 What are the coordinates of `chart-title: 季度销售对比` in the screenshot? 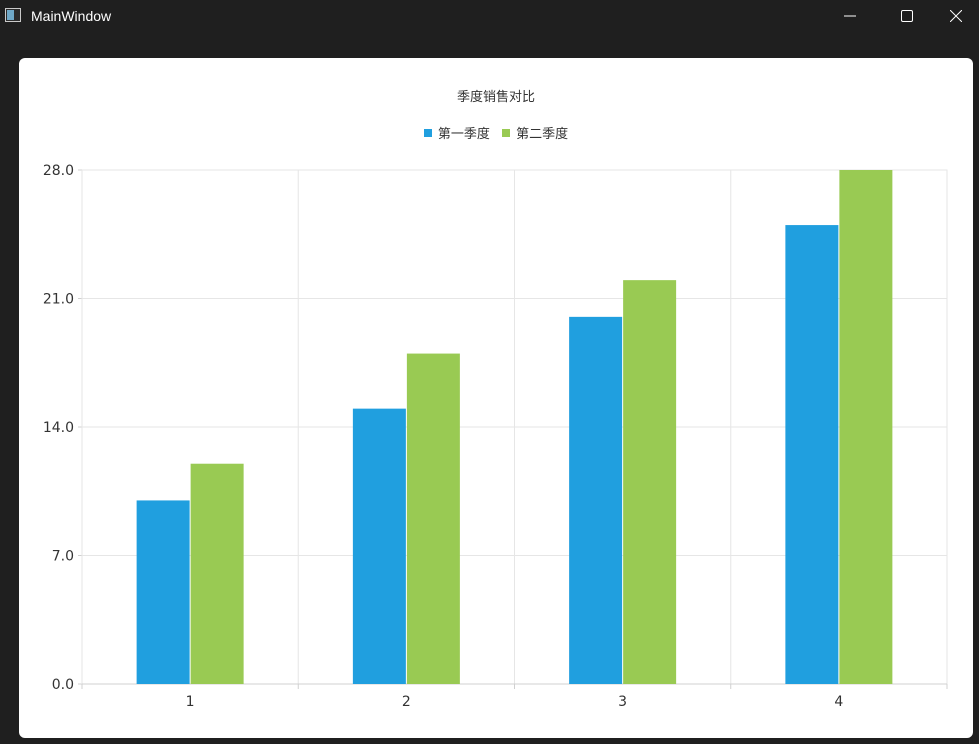 It's located at (495, 97).